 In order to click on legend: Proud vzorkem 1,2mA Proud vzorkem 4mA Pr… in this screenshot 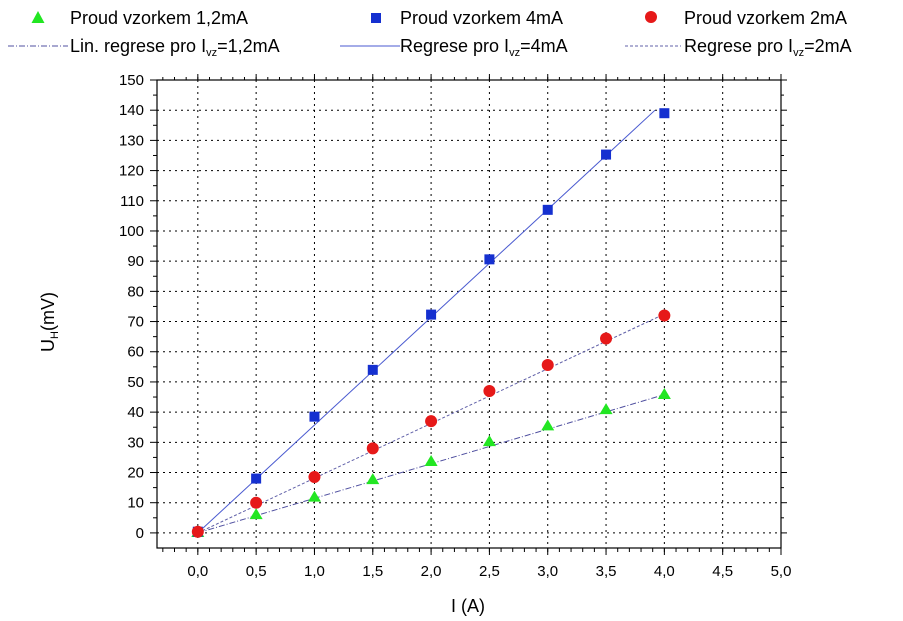, I will do `click(451, 35)`.